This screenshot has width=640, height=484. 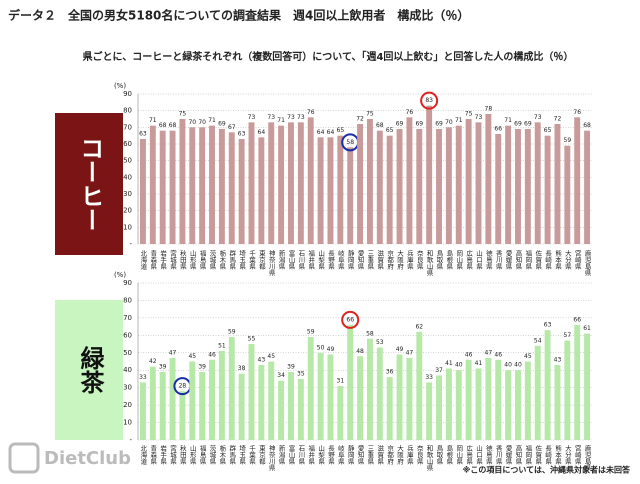 I want to click on x-tick-label: 千葉県, so click(x=252, y=455).